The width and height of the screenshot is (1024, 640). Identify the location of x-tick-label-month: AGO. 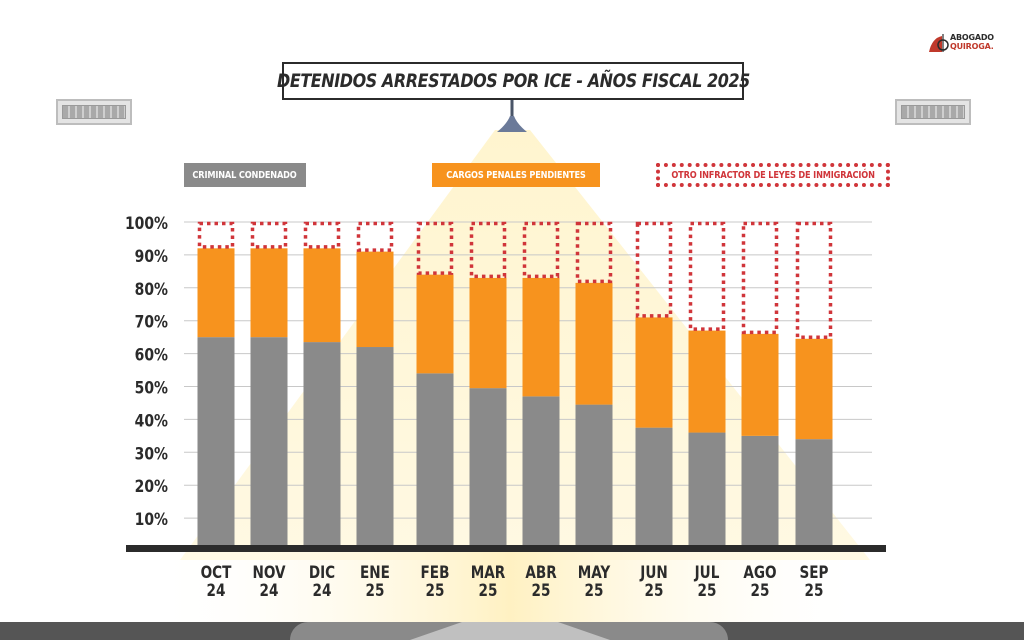
(759, 573).